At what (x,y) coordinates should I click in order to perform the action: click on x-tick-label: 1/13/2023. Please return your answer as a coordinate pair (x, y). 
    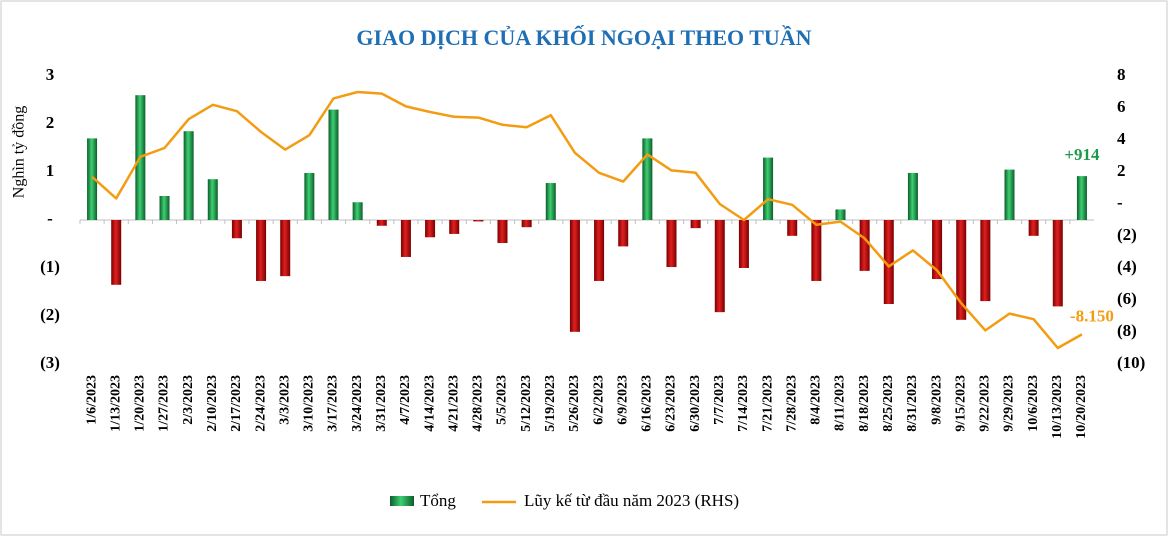
    Looking at the image, I should click on (115, 403).